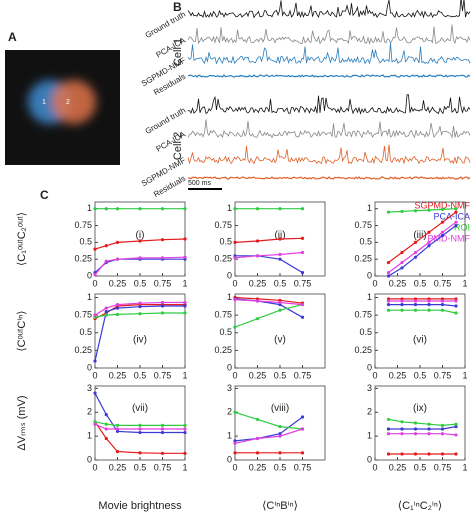 The width and height of the screenshot is (474, 518). What do you see at coordinates (329, 129) in the screenshot?
I see `trace` at bounding box center [329, 129].